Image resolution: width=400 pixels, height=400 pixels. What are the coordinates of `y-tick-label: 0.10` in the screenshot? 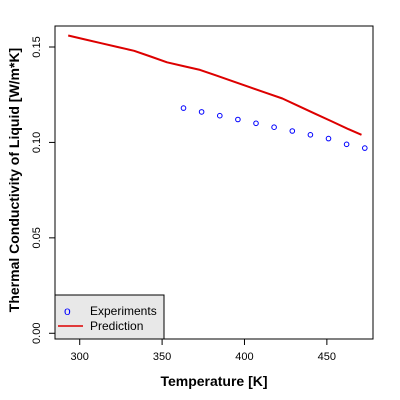 It's located at (37, 142).